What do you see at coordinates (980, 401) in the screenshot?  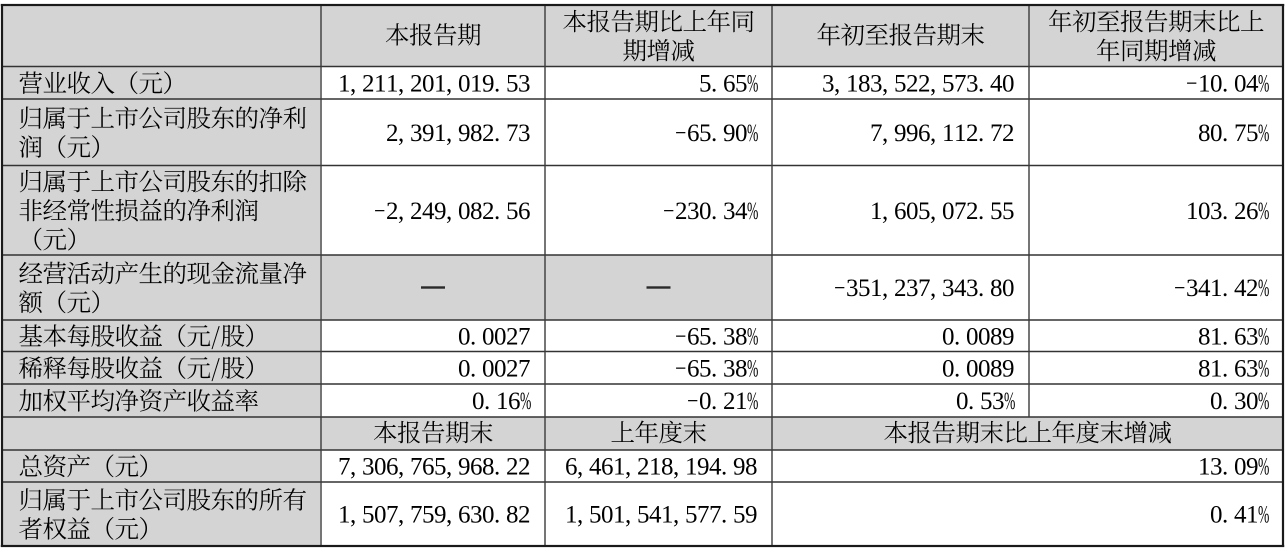 I see `svg-text: 0.53` at bounding box center [980, 401].